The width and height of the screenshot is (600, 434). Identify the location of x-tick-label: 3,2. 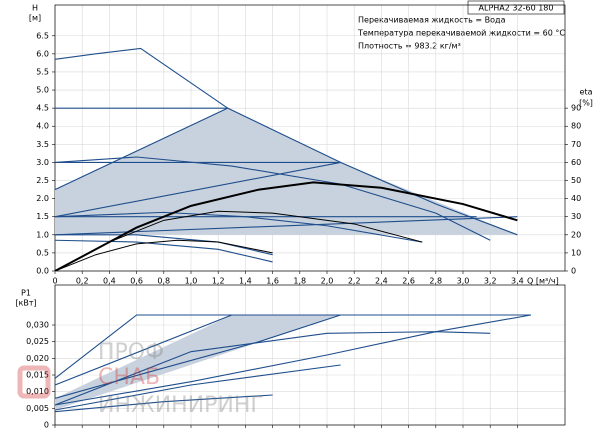
(490, 281).